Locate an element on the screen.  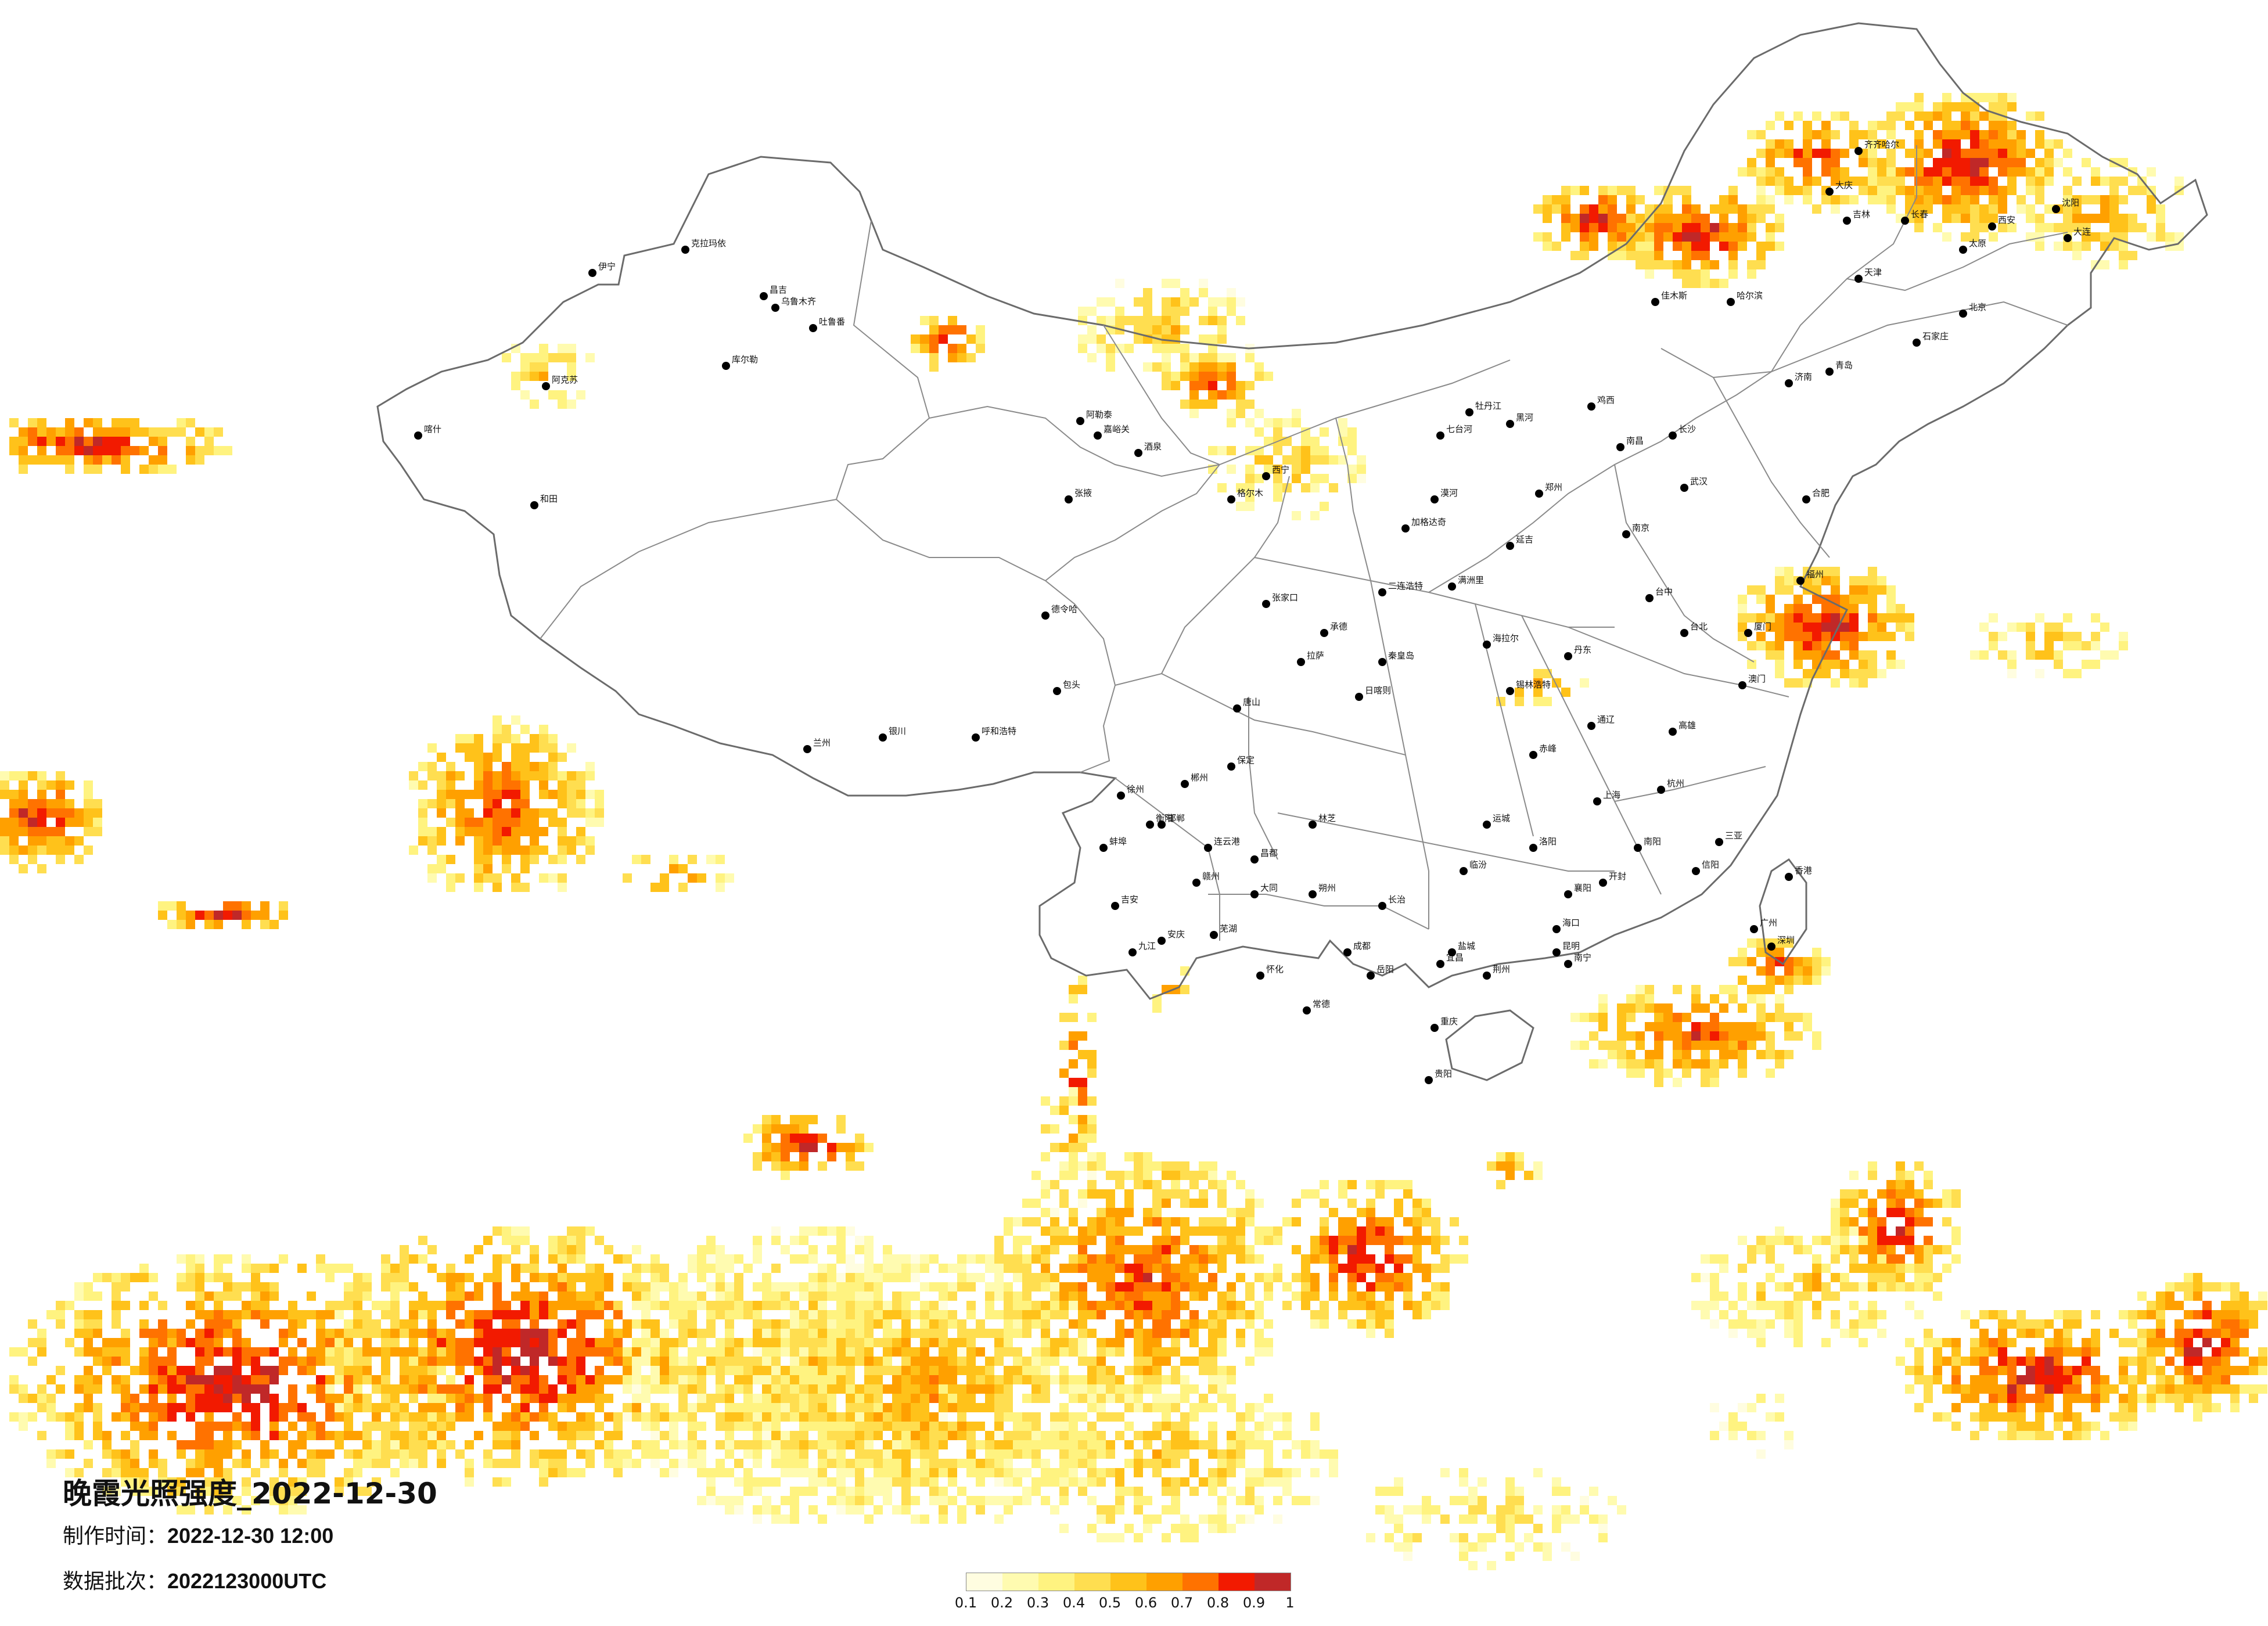
city-label: 成都 is located at coordinates (1362, 946).